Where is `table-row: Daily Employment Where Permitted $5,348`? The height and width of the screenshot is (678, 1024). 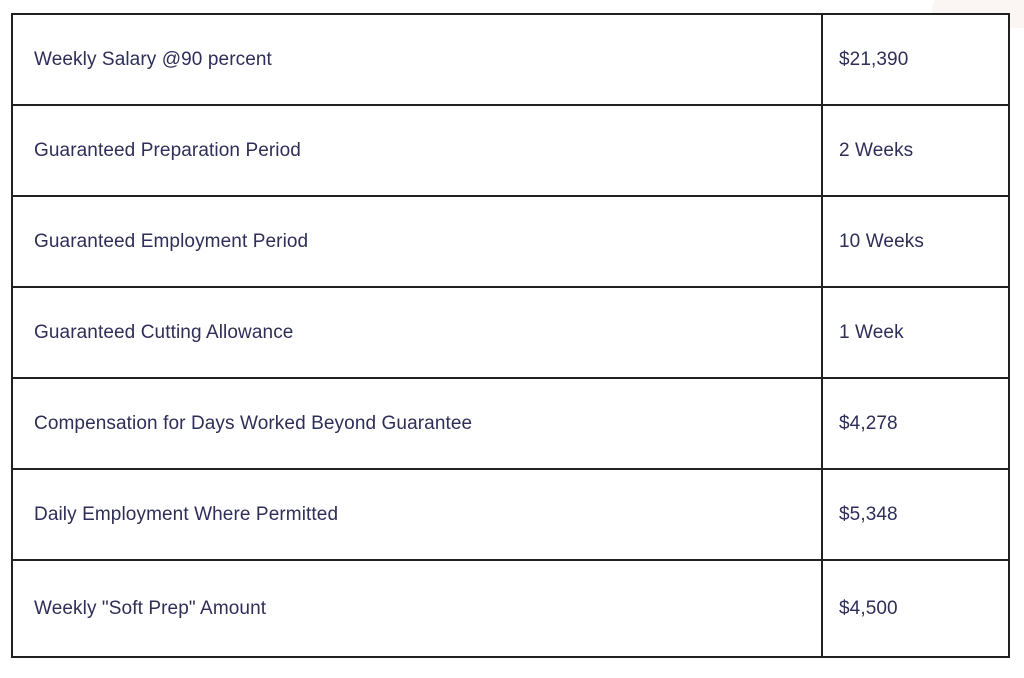
table-row: Daily Employment Where Permitted $5,348 is located at coordinates (510, 513).